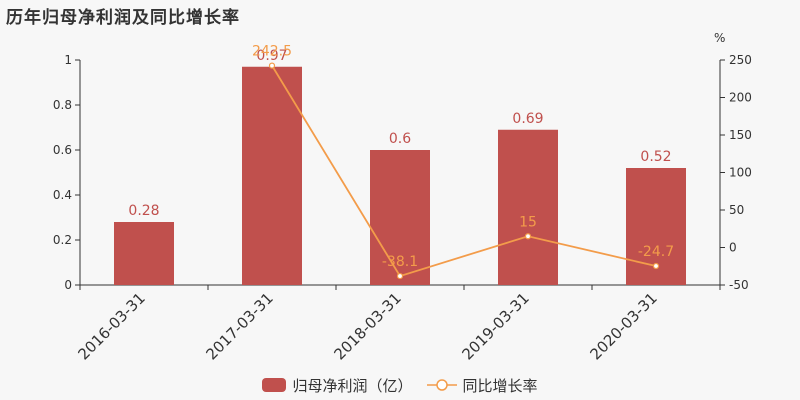  I want to click on left-tick-label: 0.8, so click(62, 105).